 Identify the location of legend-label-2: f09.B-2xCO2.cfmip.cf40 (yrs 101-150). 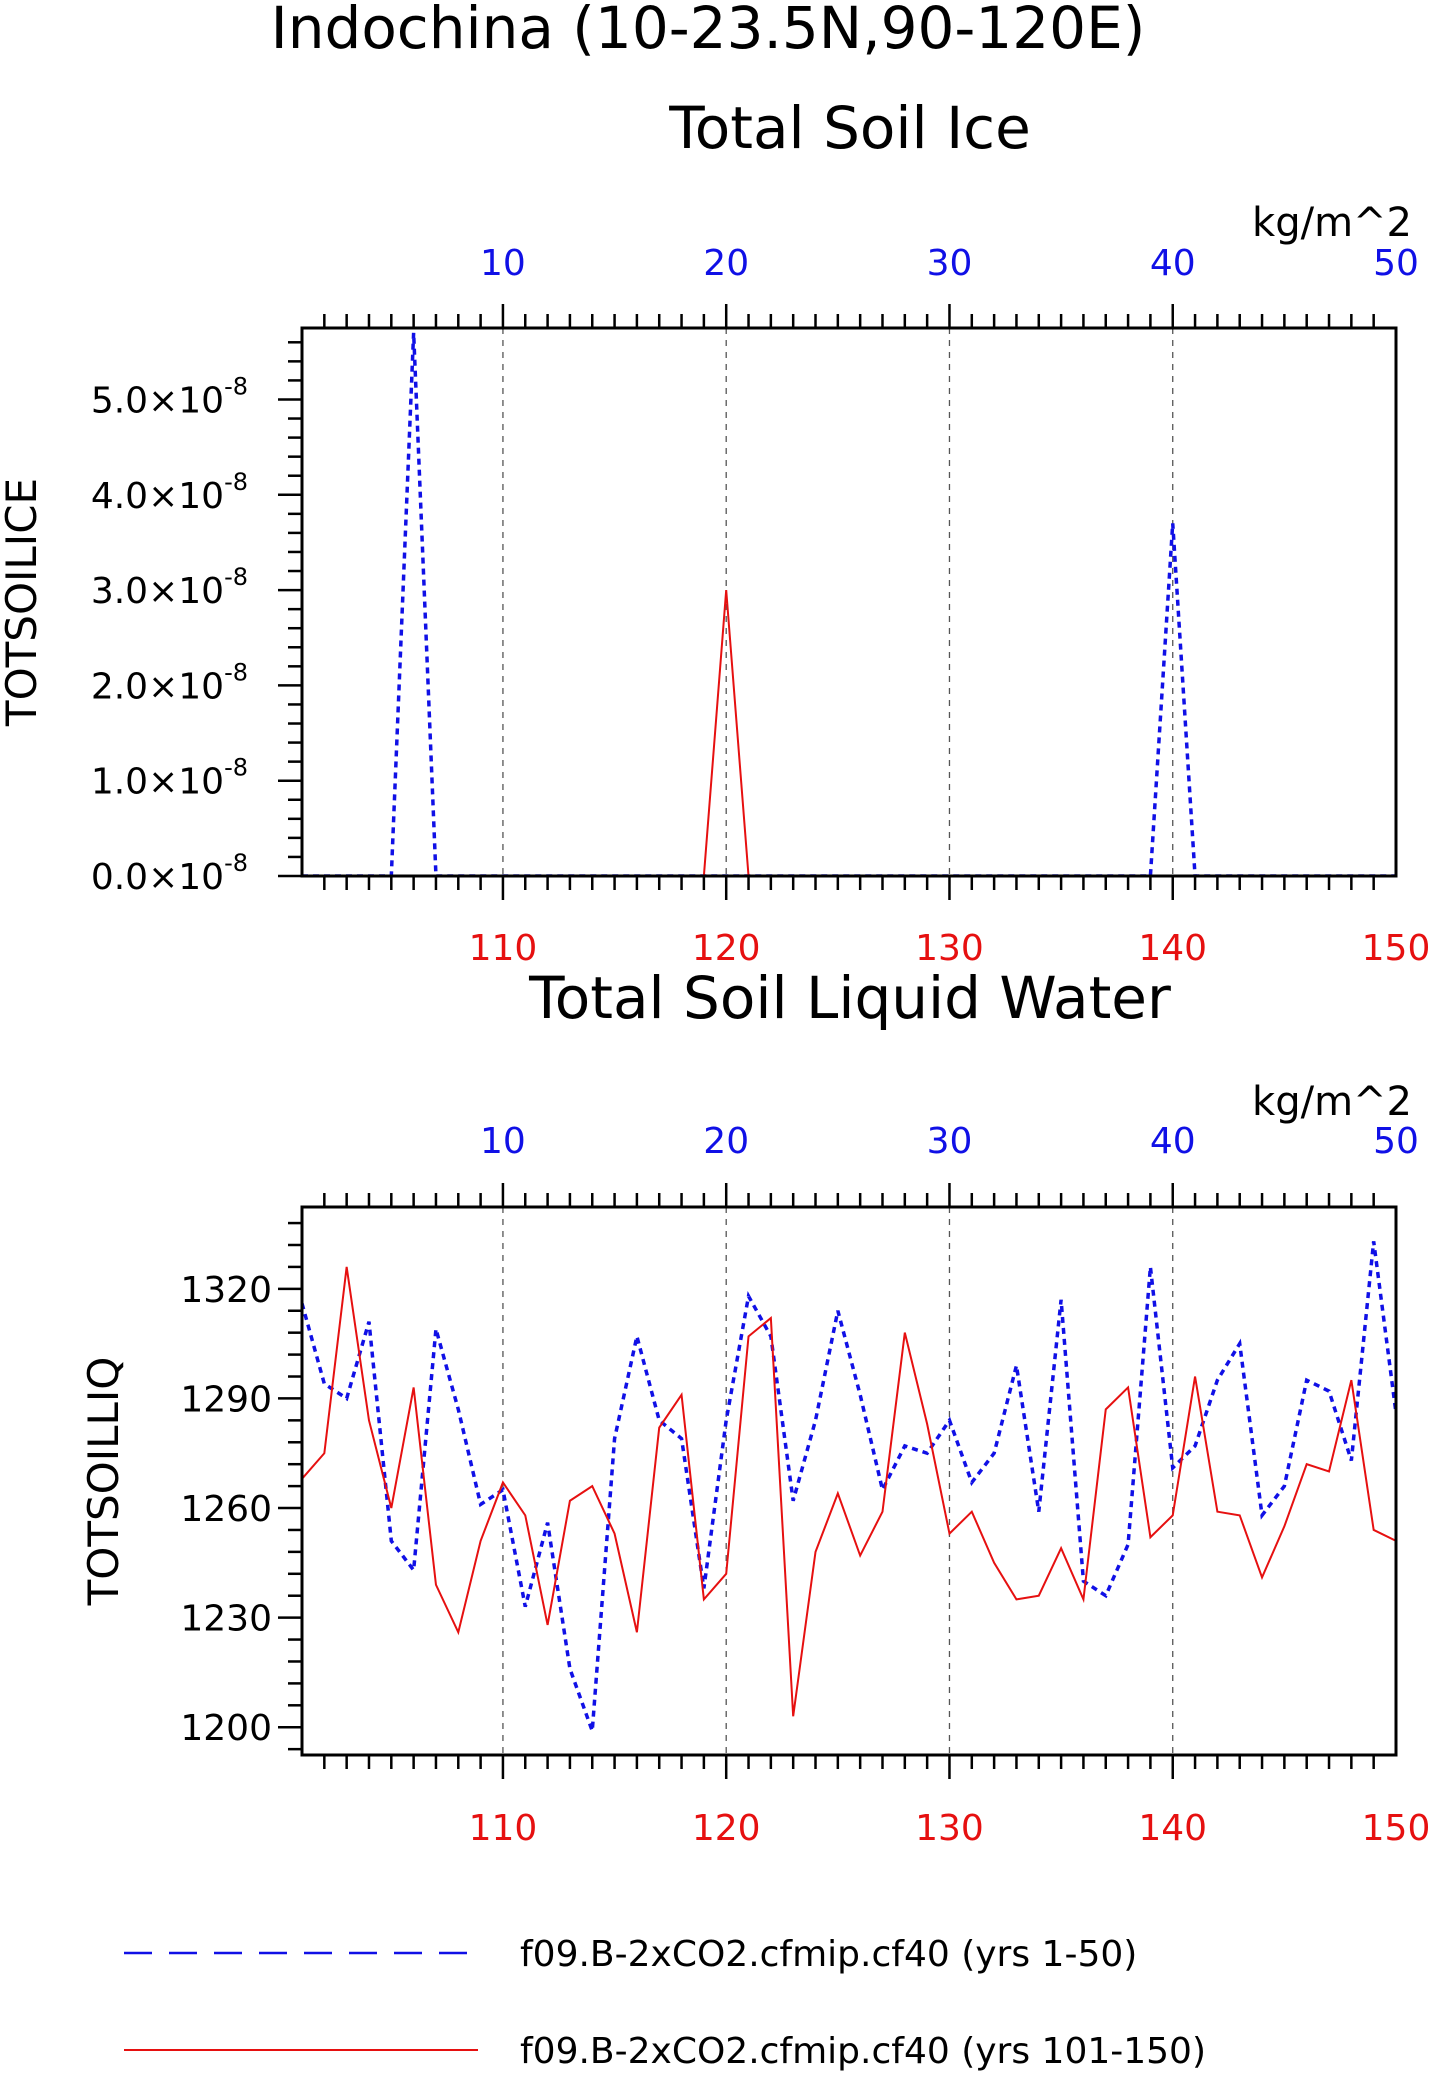
(863, 2051).